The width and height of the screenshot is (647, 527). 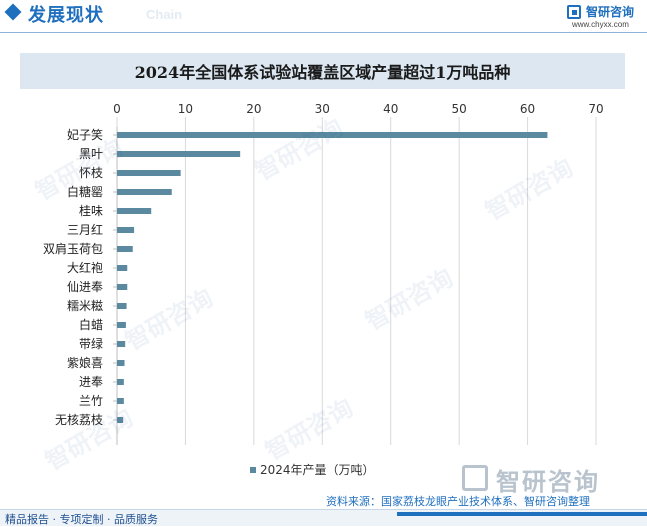 I want to click on x-tick-label: 0, so click(x=117, y=109).